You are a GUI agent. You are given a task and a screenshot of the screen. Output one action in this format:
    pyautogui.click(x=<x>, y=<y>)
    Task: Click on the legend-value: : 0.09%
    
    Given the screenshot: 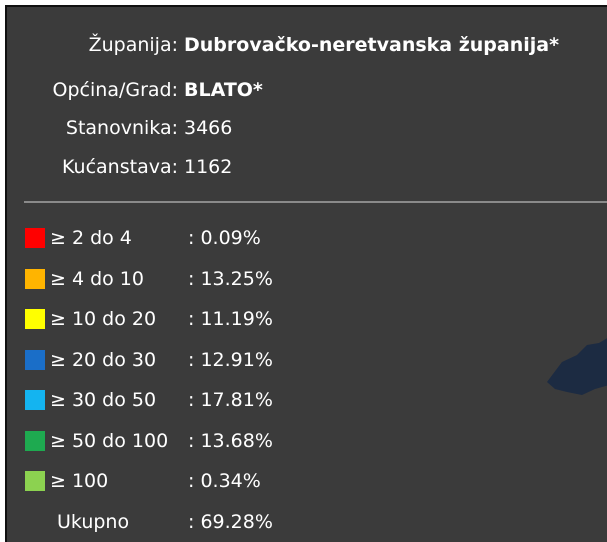 What is the action you would take?
    pyautogui.click(x=224, y=238)
    